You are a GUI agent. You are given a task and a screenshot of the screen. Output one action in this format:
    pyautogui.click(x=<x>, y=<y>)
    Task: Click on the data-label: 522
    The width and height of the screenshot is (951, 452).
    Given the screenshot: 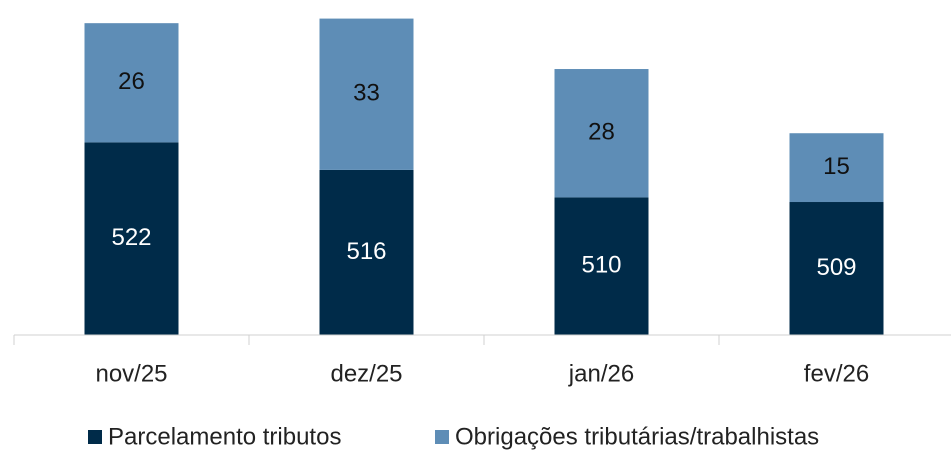 What is the action you would take?
    pyautogui.click(x=131, y=237)
    